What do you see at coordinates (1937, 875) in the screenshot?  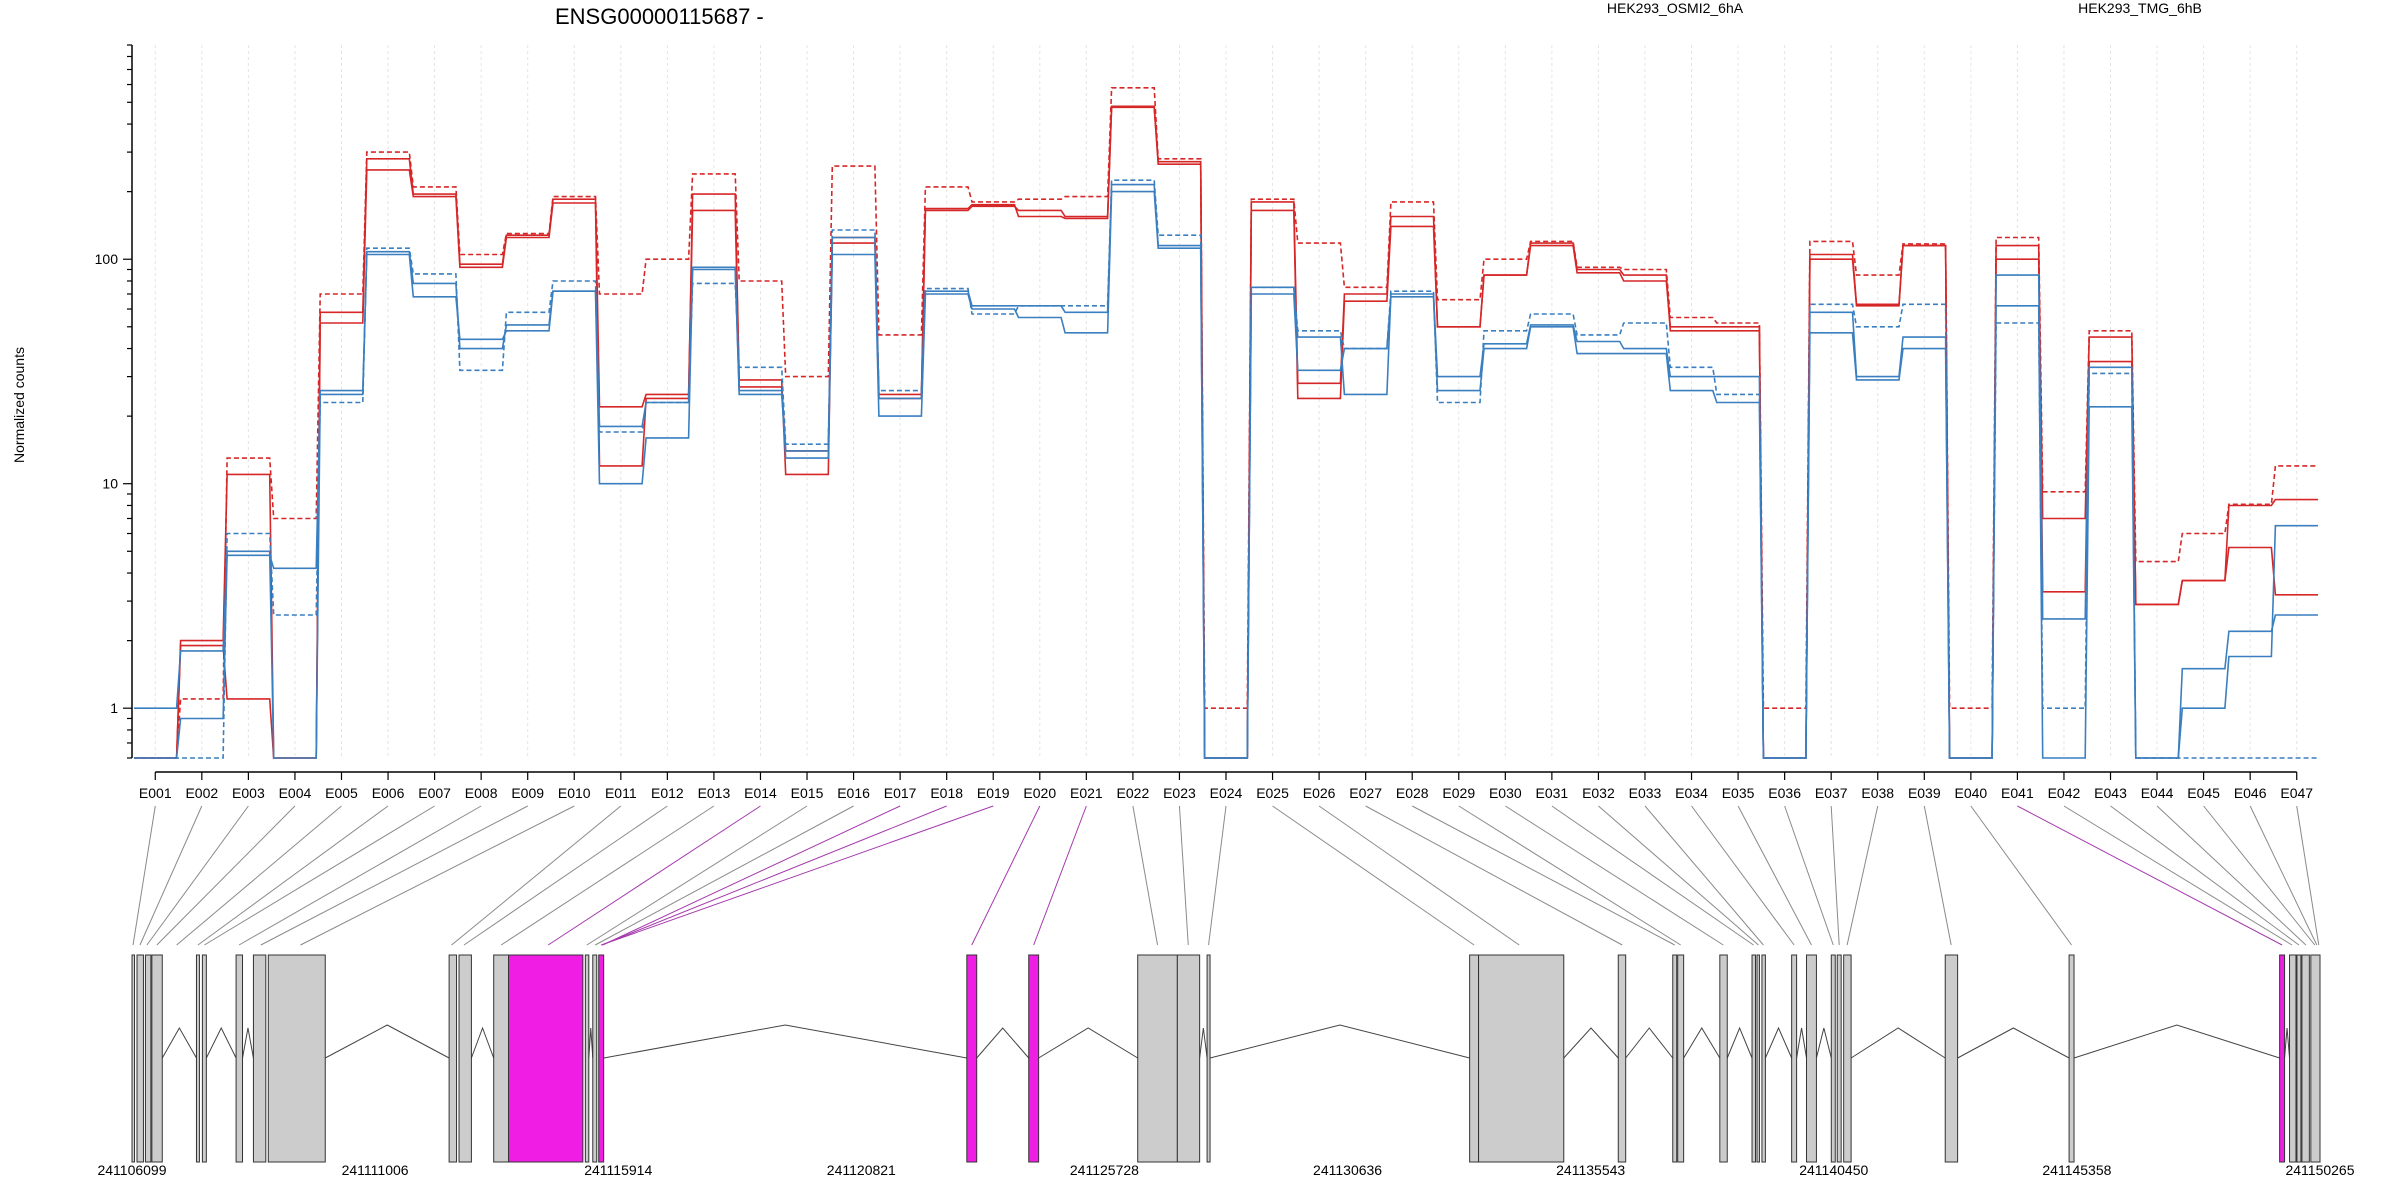 I see `connector-E039` at bounding box center [1937, 875].